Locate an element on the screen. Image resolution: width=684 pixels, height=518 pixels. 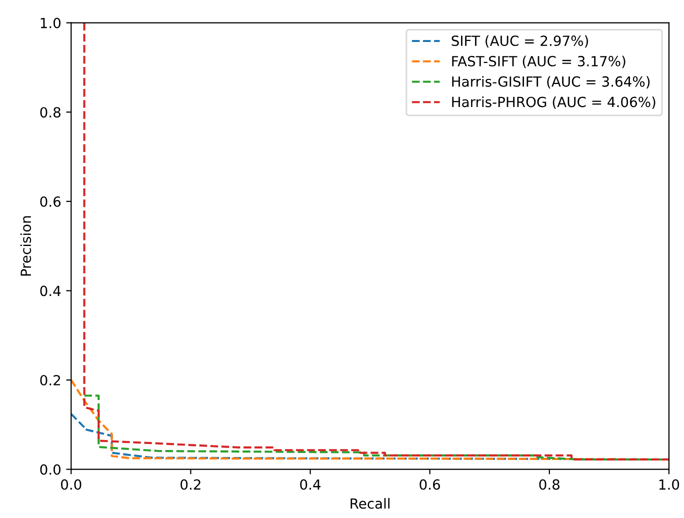
y-tick-label: 0.4 is located at coordinates (50, 291).